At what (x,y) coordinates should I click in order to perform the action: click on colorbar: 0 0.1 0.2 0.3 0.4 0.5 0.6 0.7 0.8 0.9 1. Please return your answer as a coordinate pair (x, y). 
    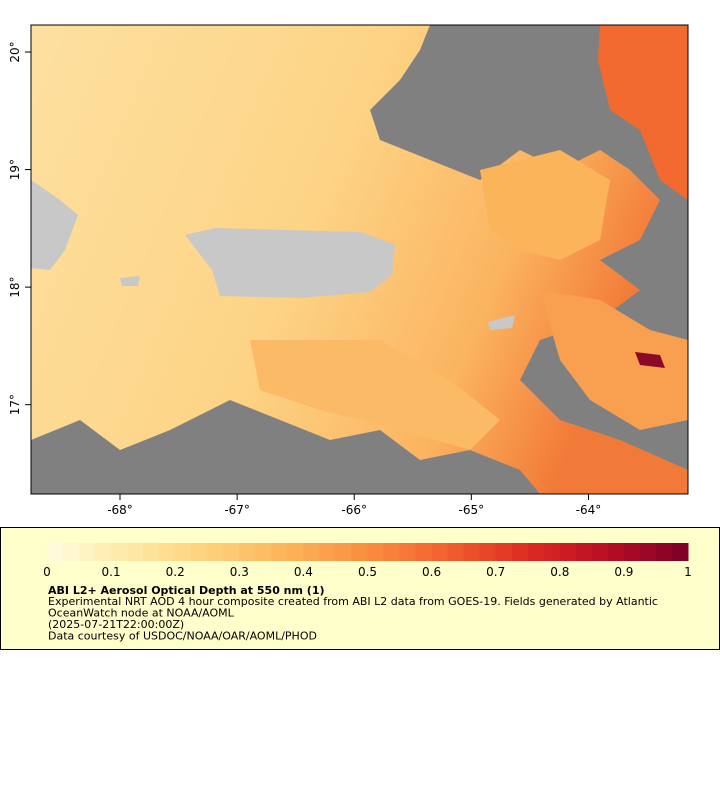
    Looking at the image, I should click on (367, 561).